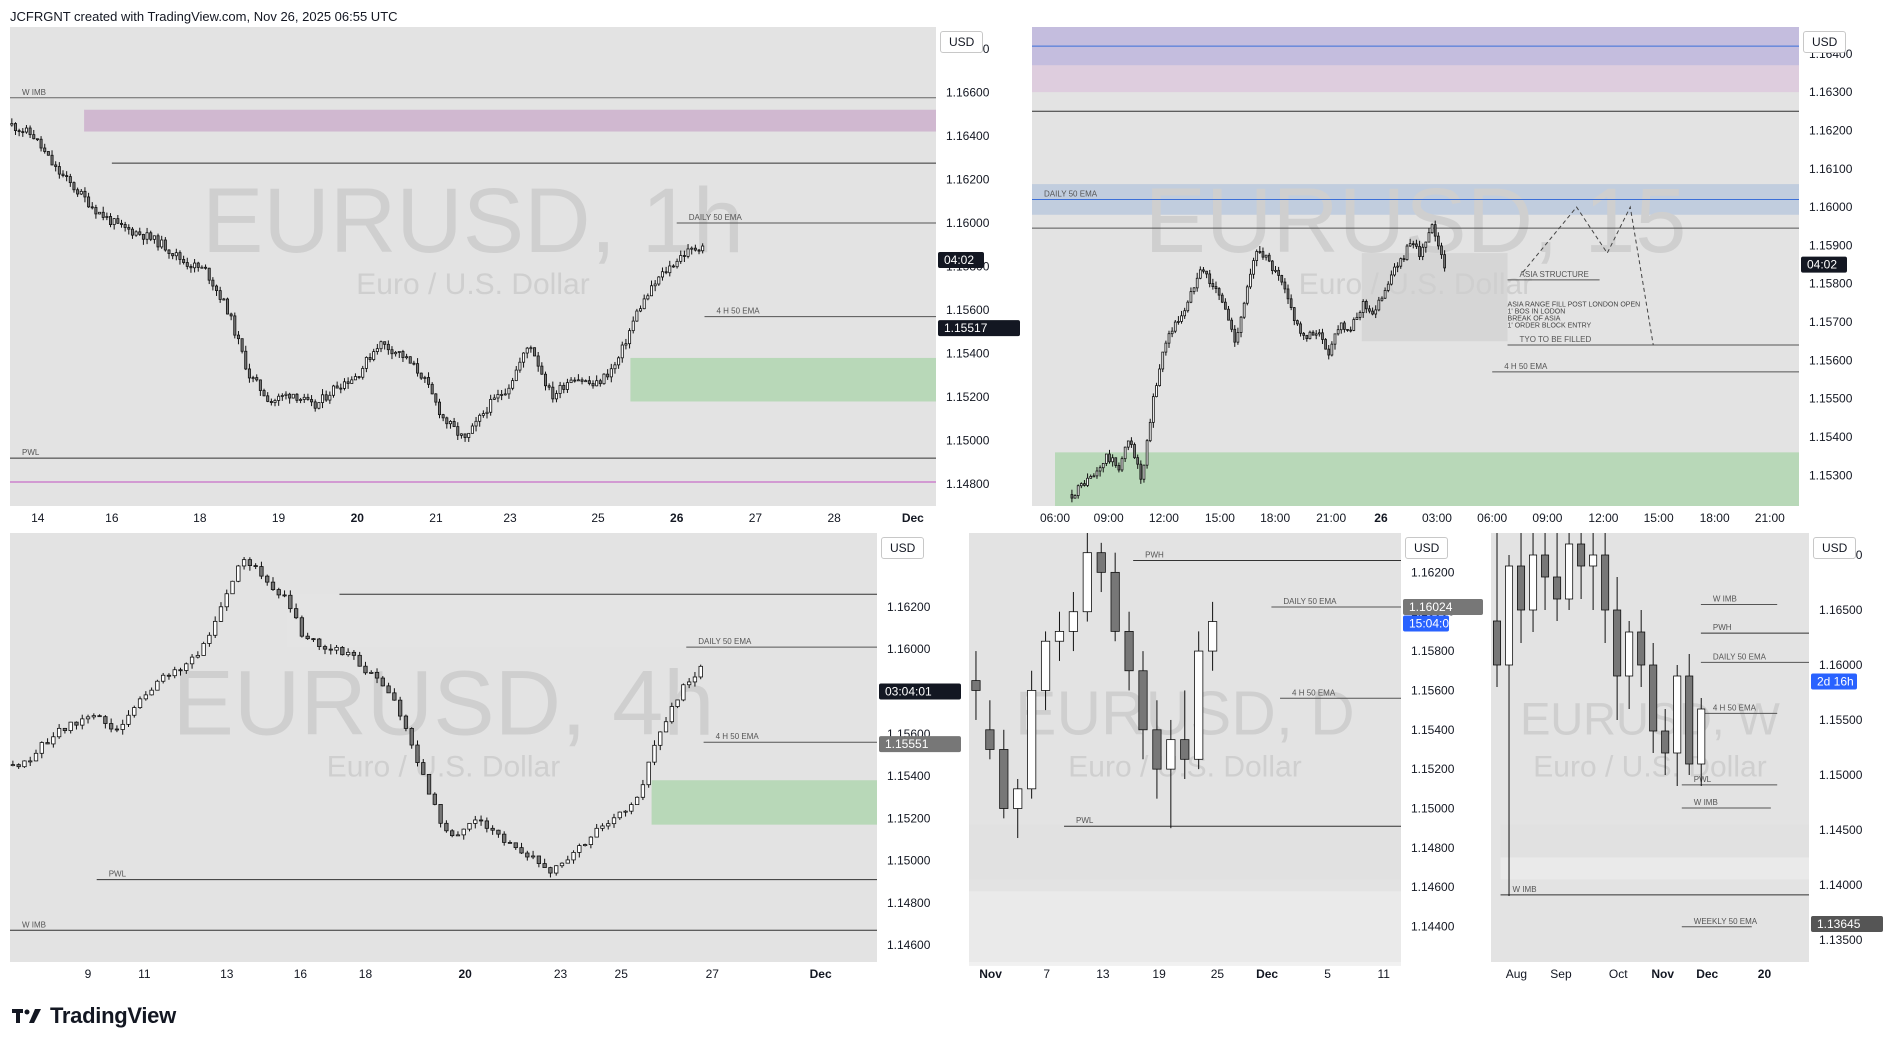 The width and height of the screenshot is (1897, 1047). Describe the element at coordinates (443, 974) in the screenshot. I see `time-axis-background` at that location.